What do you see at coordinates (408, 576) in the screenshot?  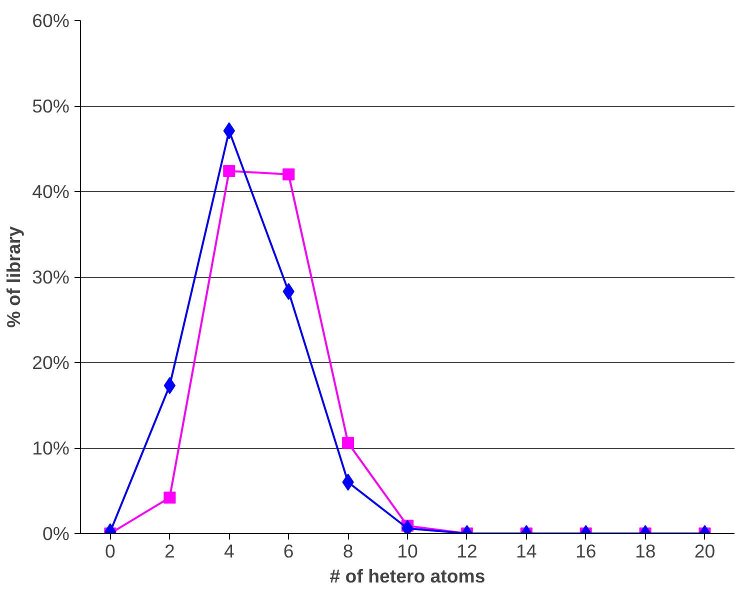 I see `x-axis-title: # of hetero atoms` at bounding box center [408, 576].